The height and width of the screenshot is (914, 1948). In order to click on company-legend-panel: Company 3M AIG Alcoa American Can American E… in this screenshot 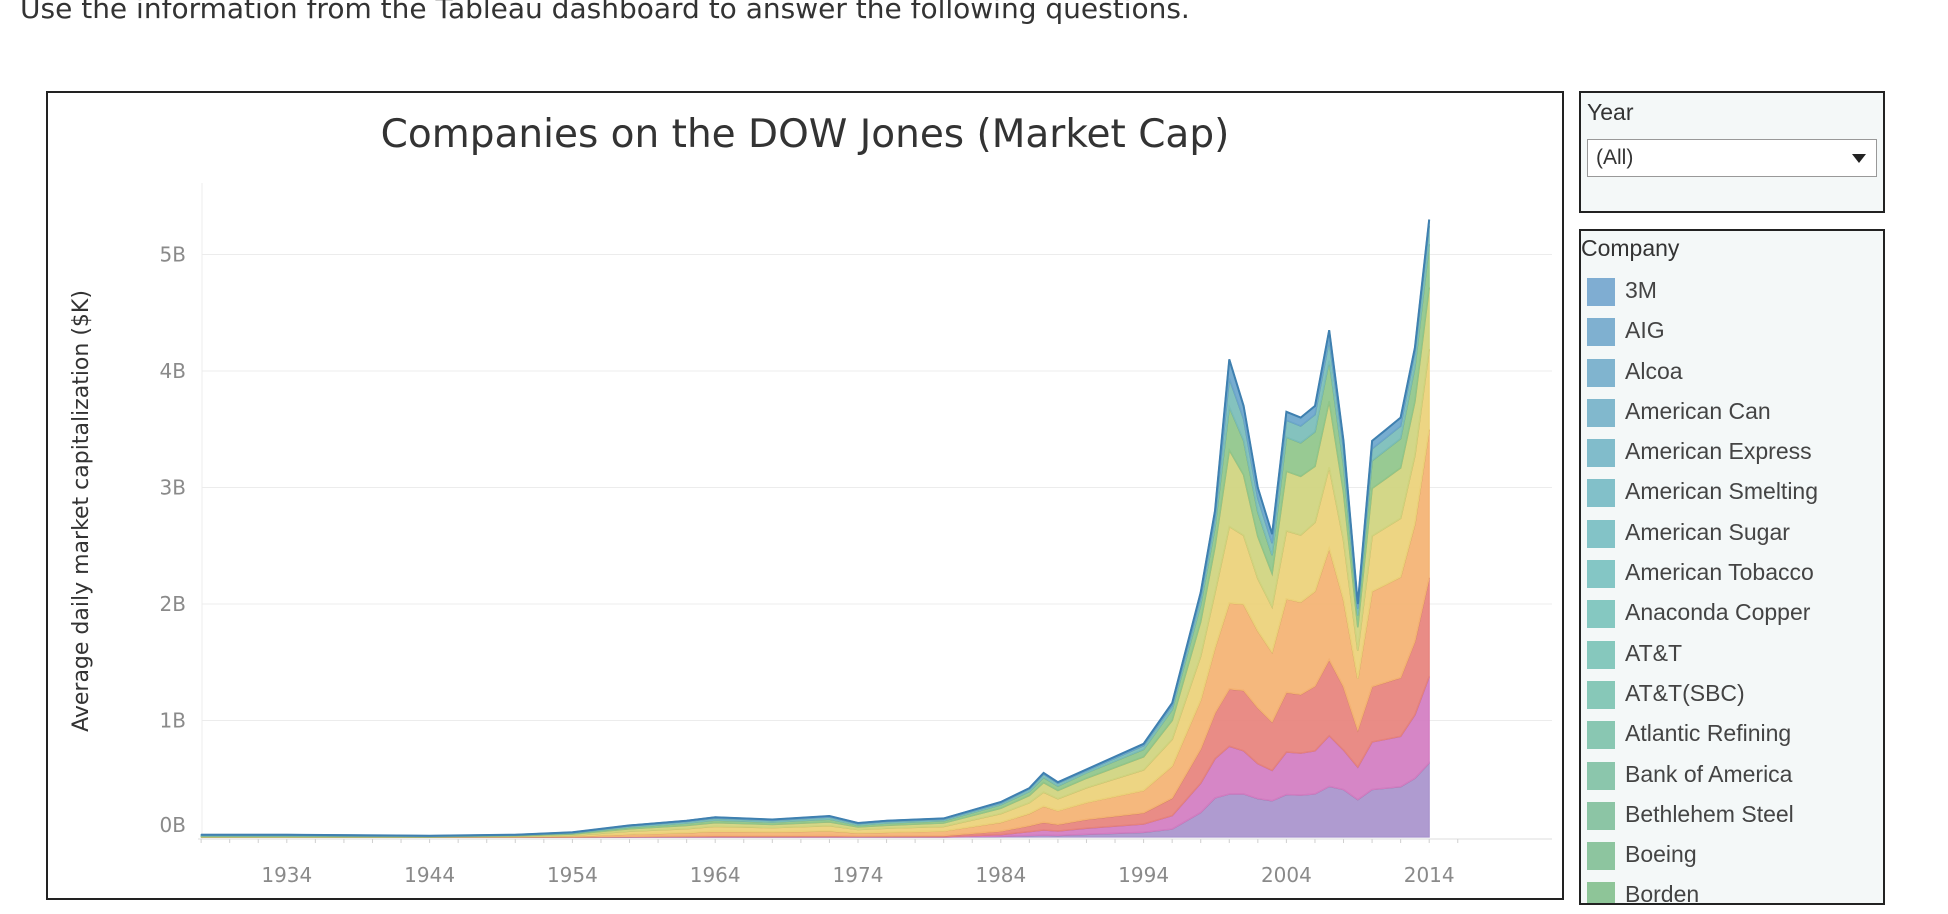, I will do `click(1732, 567)`.